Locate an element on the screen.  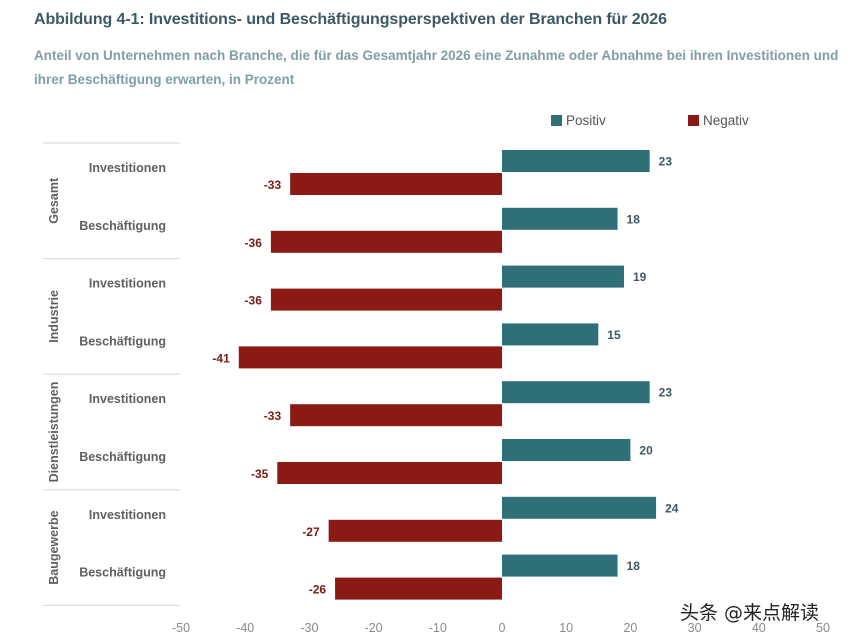
data-label-negative: -27 is located at coordinates (311, 532).